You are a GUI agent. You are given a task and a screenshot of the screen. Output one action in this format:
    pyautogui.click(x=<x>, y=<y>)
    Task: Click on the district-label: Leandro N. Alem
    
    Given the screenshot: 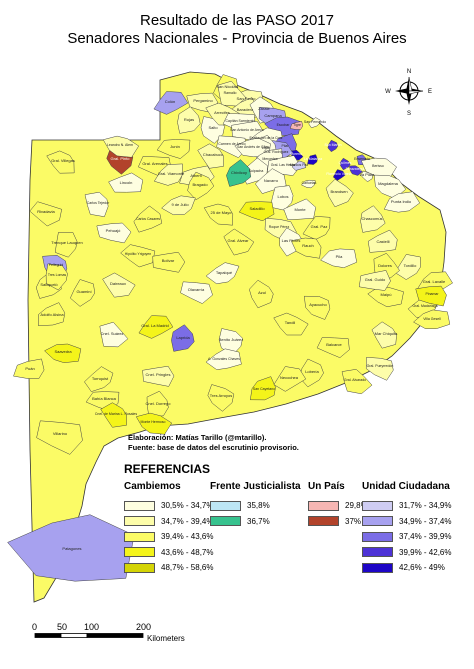 What is the action you would take?
    pyautogui.click(x=120, y=145)
    